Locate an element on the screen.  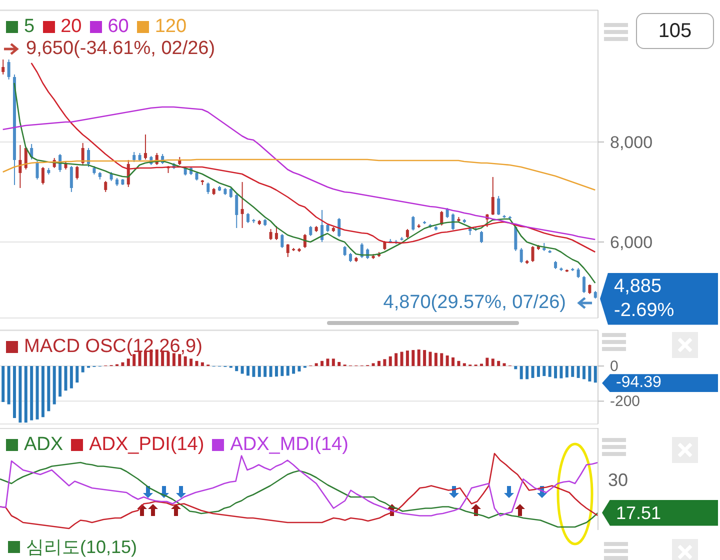
text: 105 is located at coordinates (675, 31).